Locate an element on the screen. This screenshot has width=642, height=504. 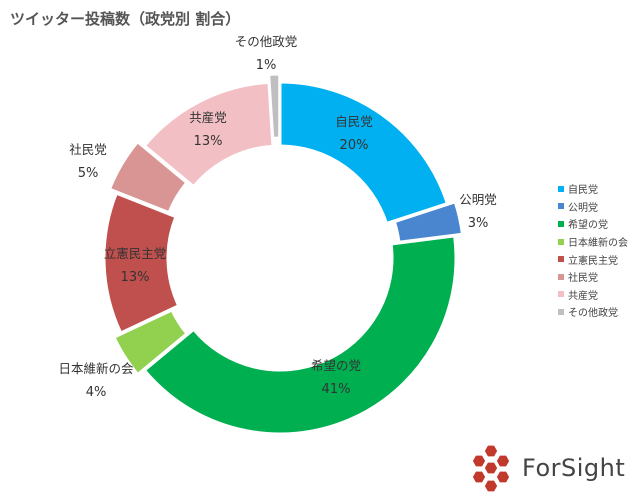
chart-legend: 自民党公明党希望の党日本維新の会 立憲民主党社民党共産党その他政党 is located at coordinates (593, 250).